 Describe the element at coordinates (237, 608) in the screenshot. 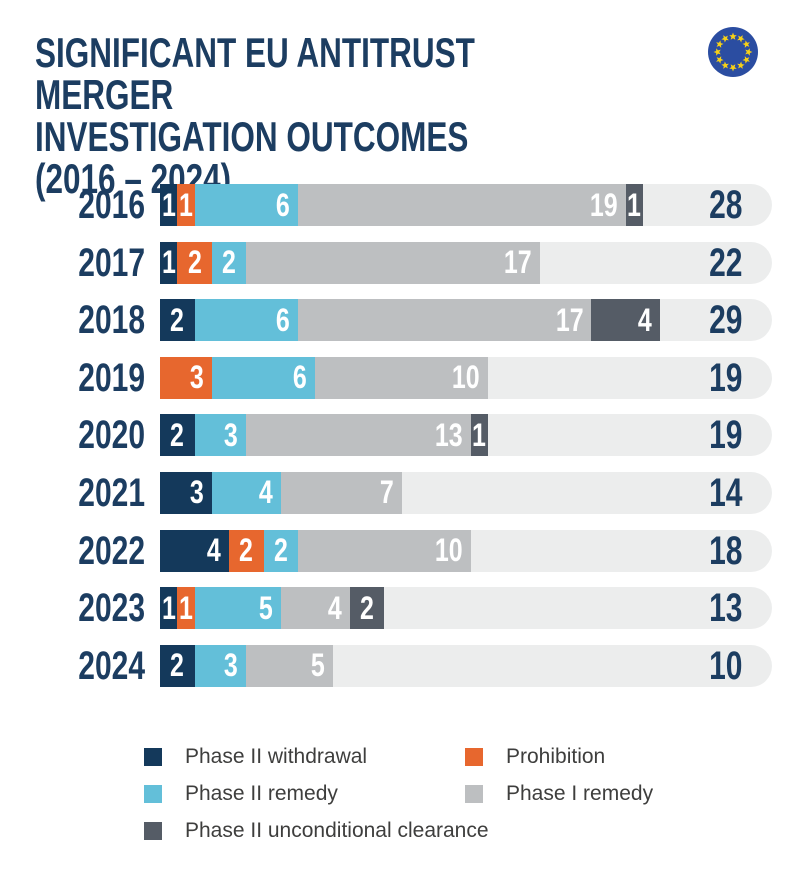

I see `bar-segment-phase2_remedy: 5` at that location.